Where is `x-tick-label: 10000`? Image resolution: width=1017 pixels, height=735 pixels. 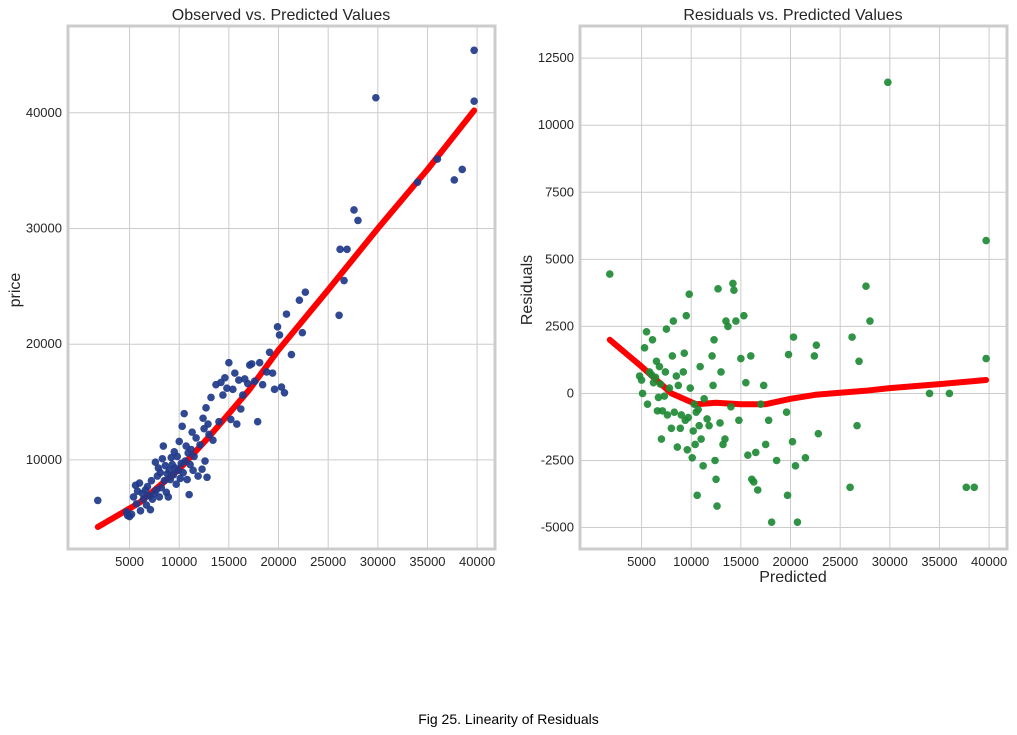
x-tick-label: 10000 is located at coordinates (179, 561).